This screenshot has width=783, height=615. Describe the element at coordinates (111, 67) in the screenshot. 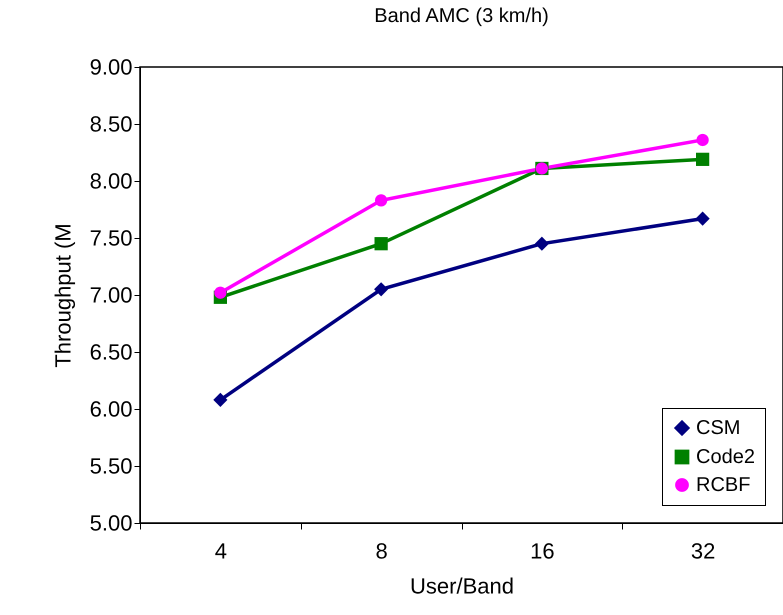

I see `y-tick-label: 9.00` at that location.